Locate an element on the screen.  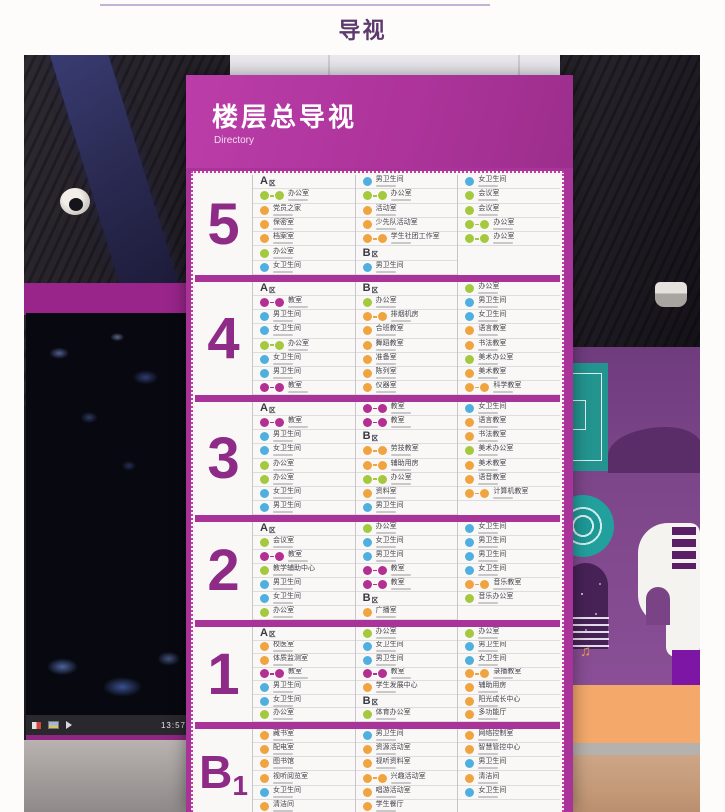
room-item: 录播教室 is located at coordinates (509, 675).